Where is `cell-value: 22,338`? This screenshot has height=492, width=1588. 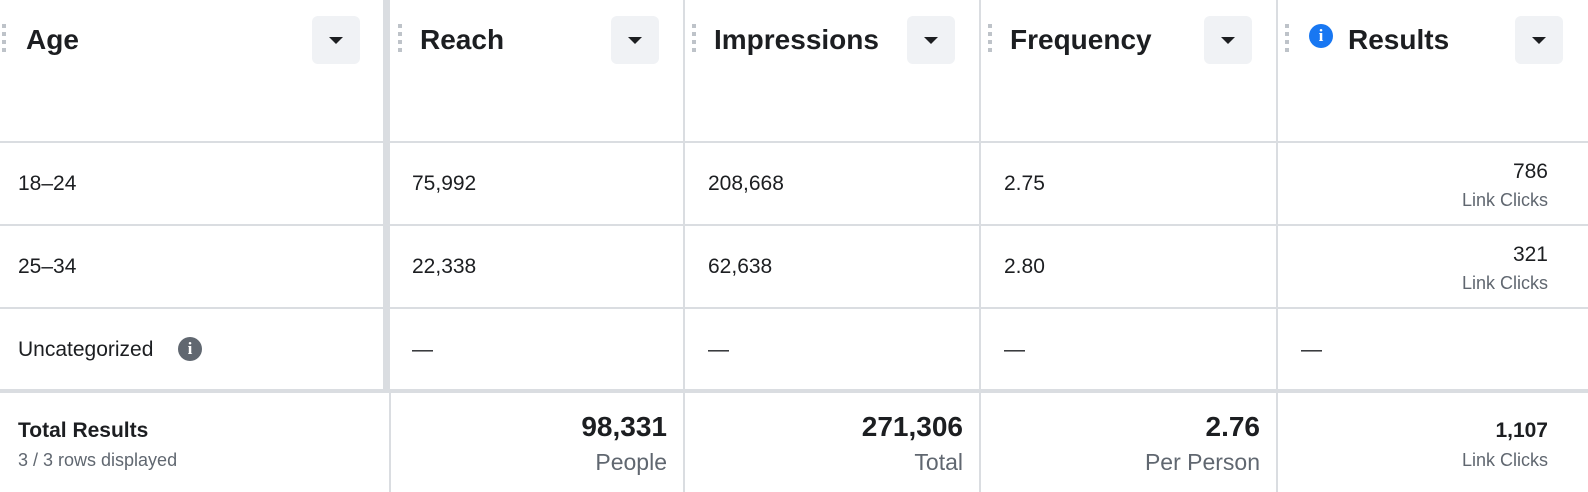 cell-value: 22,338 is located at coordinates (444, 266).